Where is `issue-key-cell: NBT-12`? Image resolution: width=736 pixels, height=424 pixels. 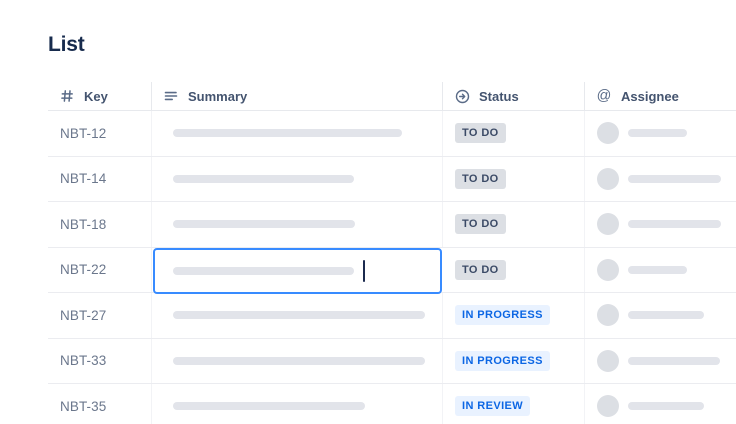
issue-key-cell: NBT-12 is located at coordinates (100, 133).